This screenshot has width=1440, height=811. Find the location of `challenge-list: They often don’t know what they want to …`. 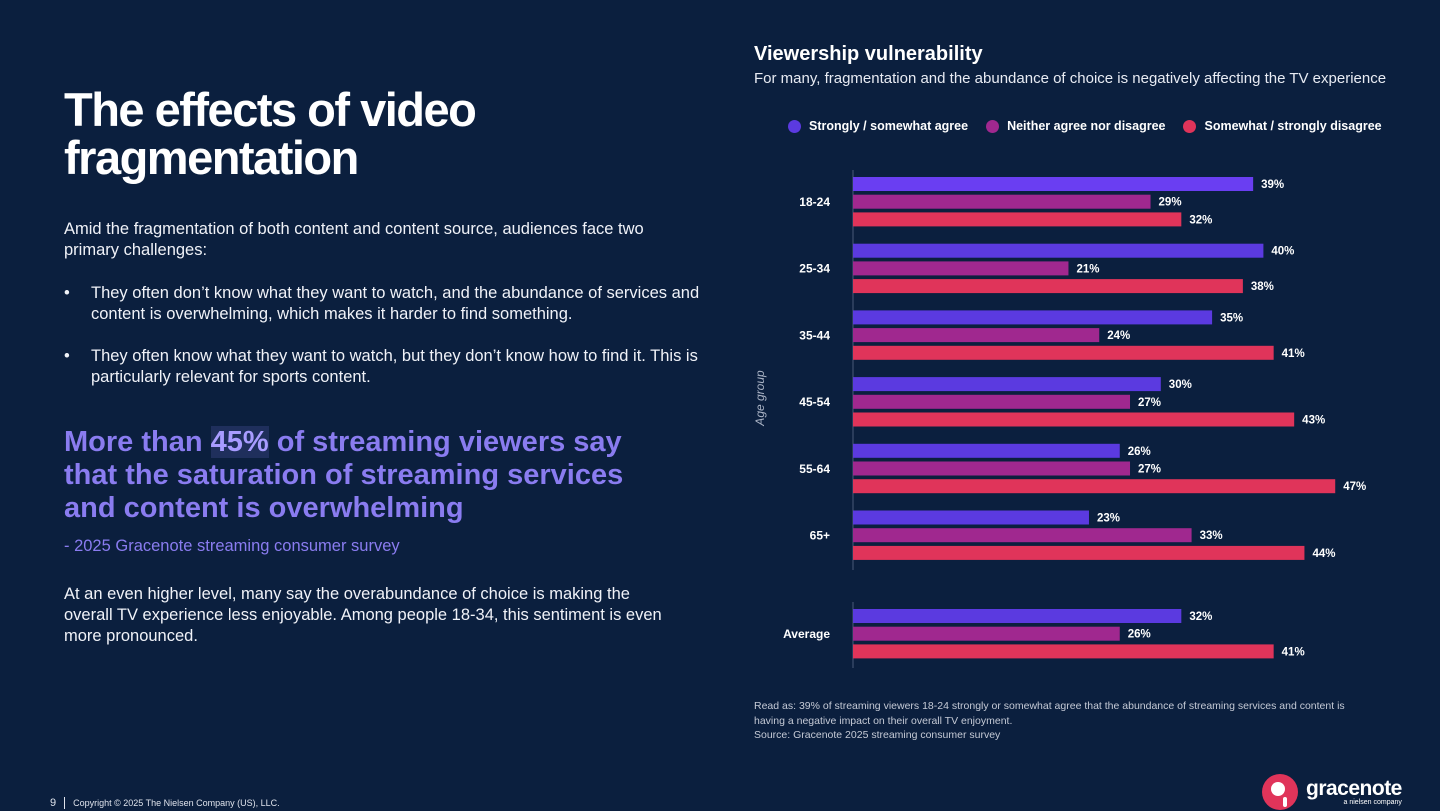

challenge-list: They often don’t know what they want to … is located at coordinates (384, 346).